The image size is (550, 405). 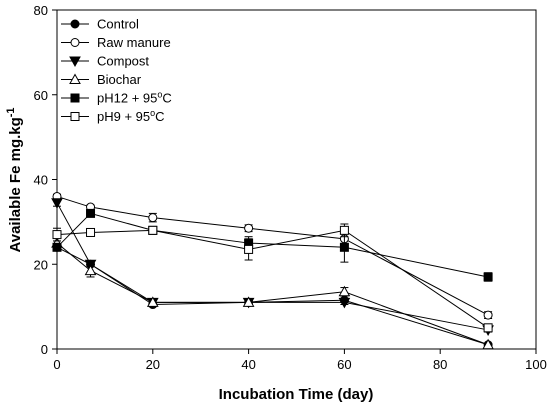 I want to click on legend-item: Compost, so click(x=105, y=61).